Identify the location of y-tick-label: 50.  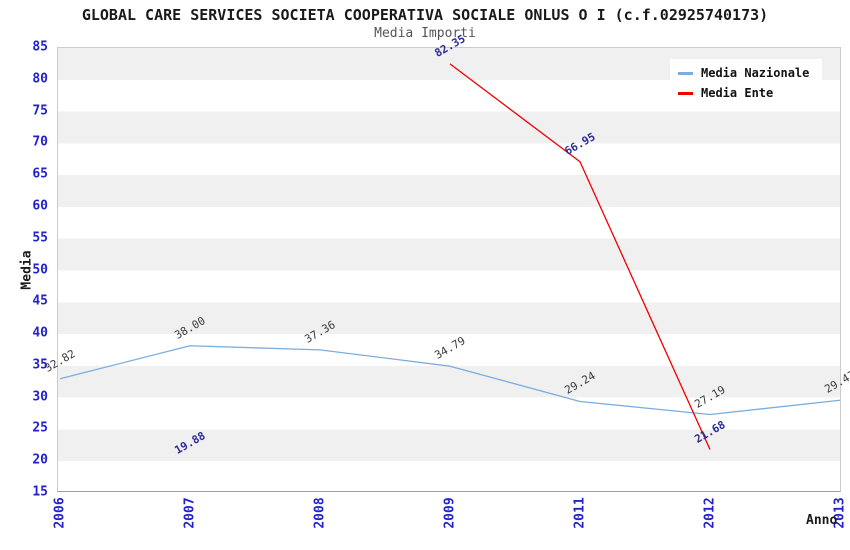
(40, 269).